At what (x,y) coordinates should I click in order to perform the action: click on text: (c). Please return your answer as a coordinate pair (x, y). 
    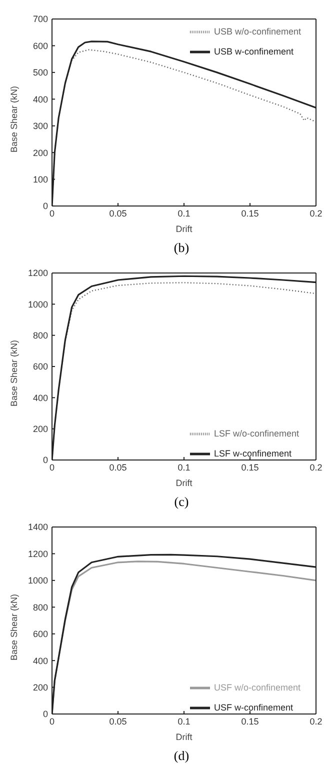
    Looking at the image, I should click on (181, 502).